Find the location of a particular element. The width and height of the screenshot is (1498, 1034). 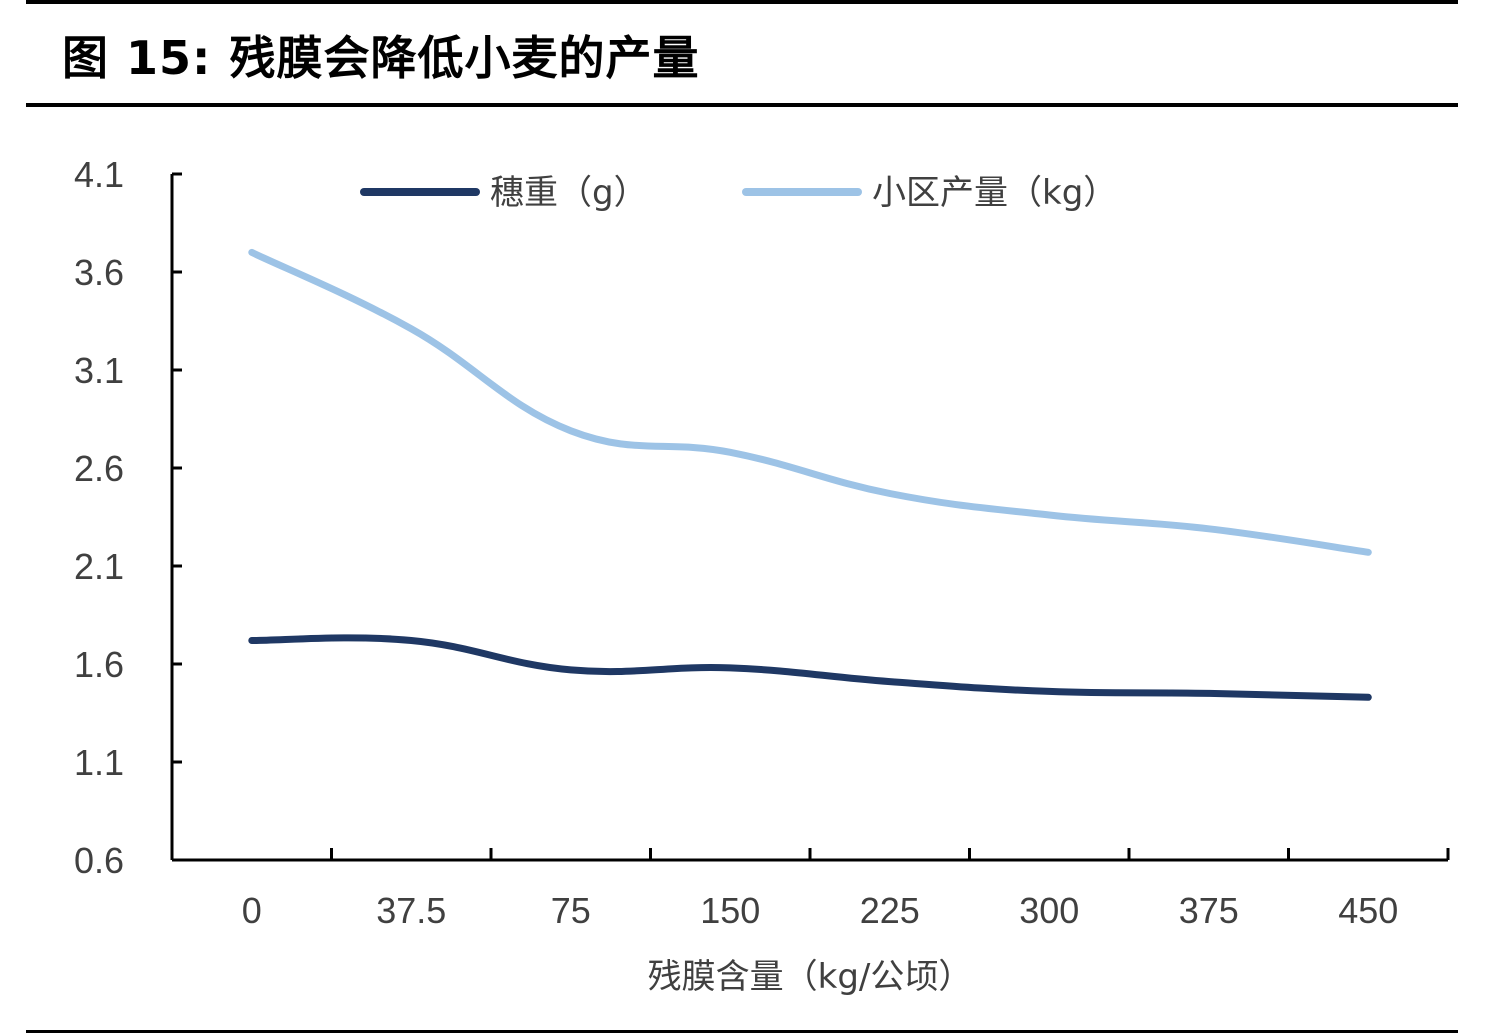

y-tick-label: 4.1 is located at coordinates (99, 174).